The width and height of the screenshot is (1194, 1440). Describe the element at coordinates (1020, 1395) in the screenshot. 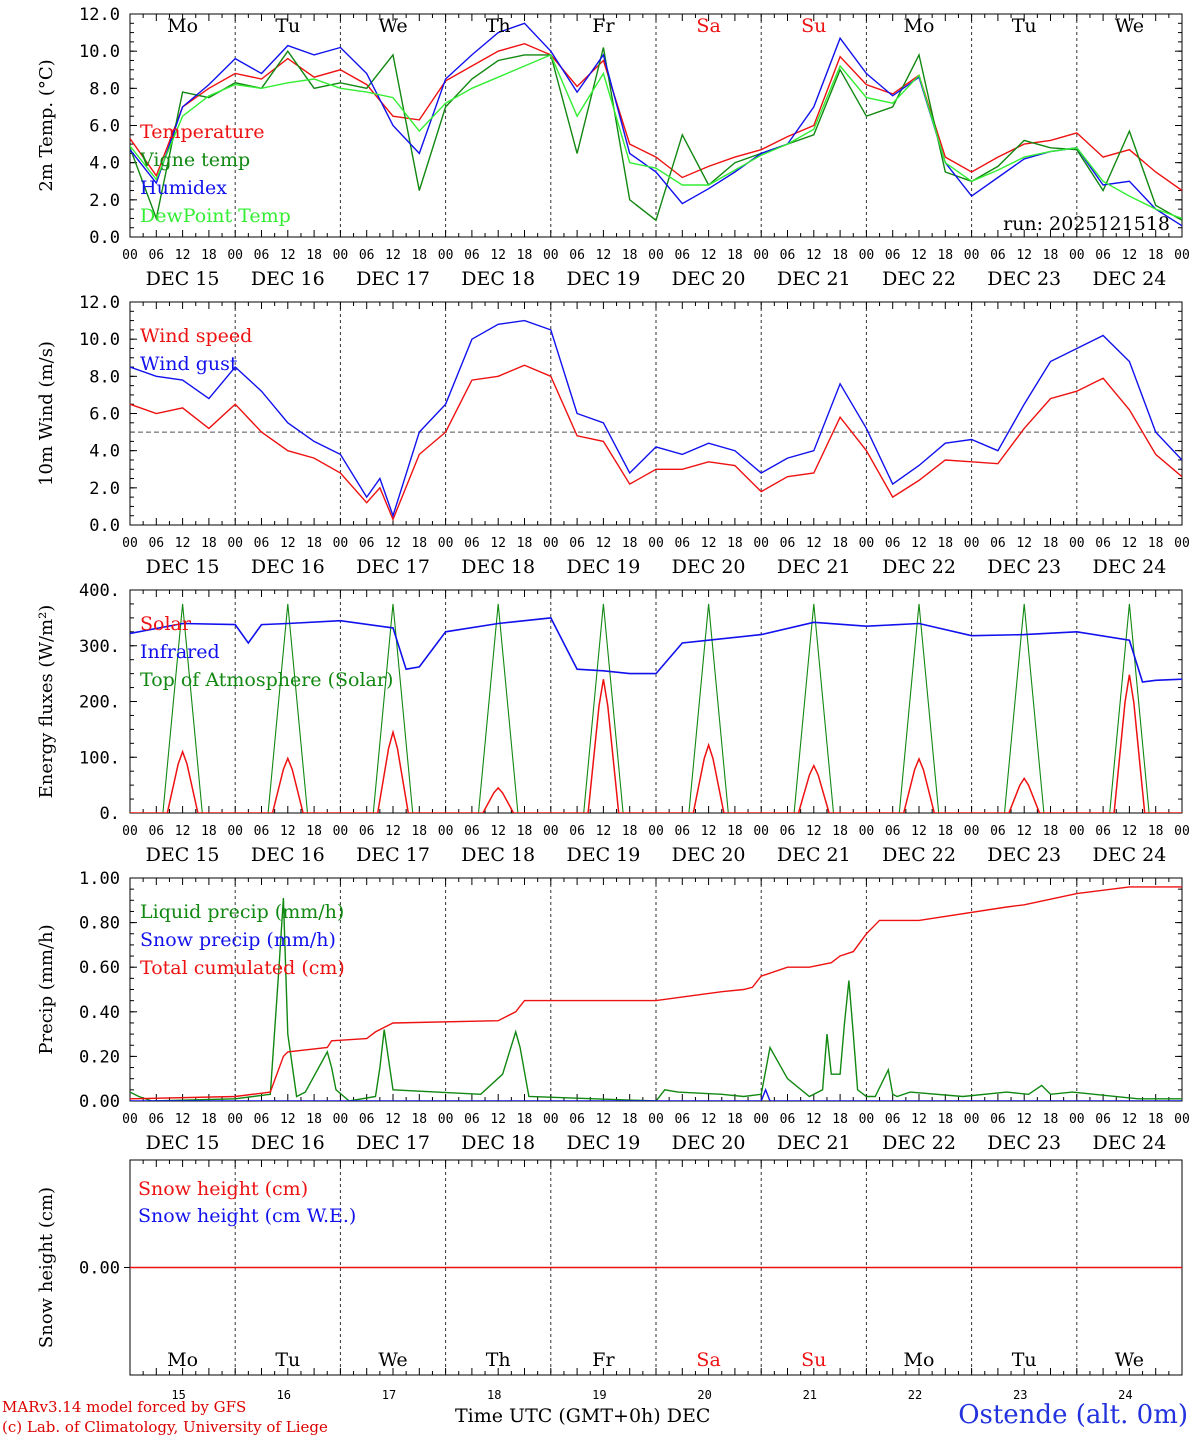

I see `day-number-label: 23` at that location.